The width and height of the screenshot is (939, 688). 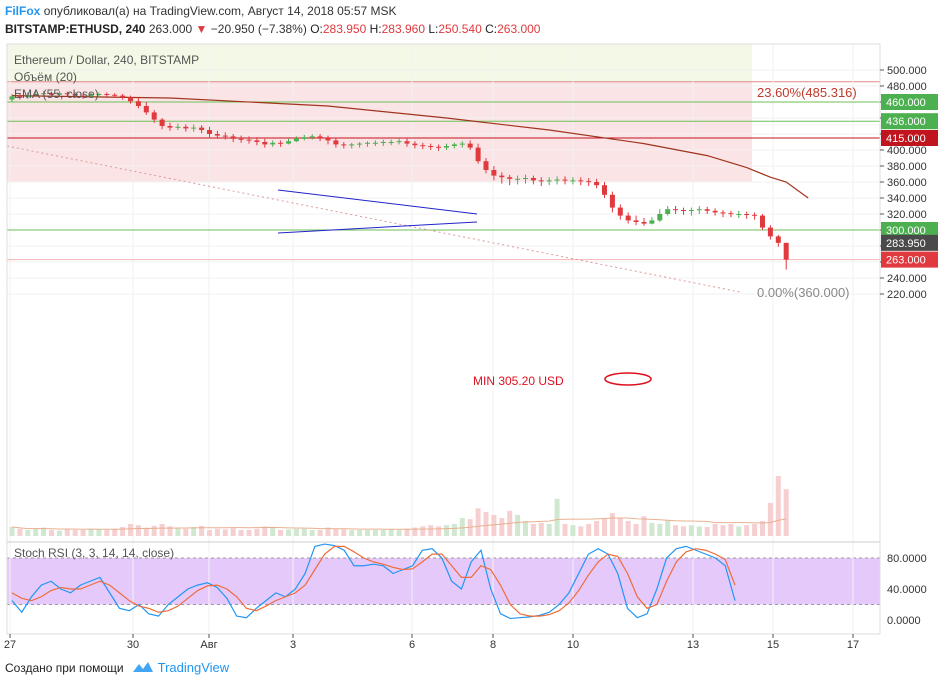 I want to click on y-tick-label: 240.000, so click(x=907, y=279).